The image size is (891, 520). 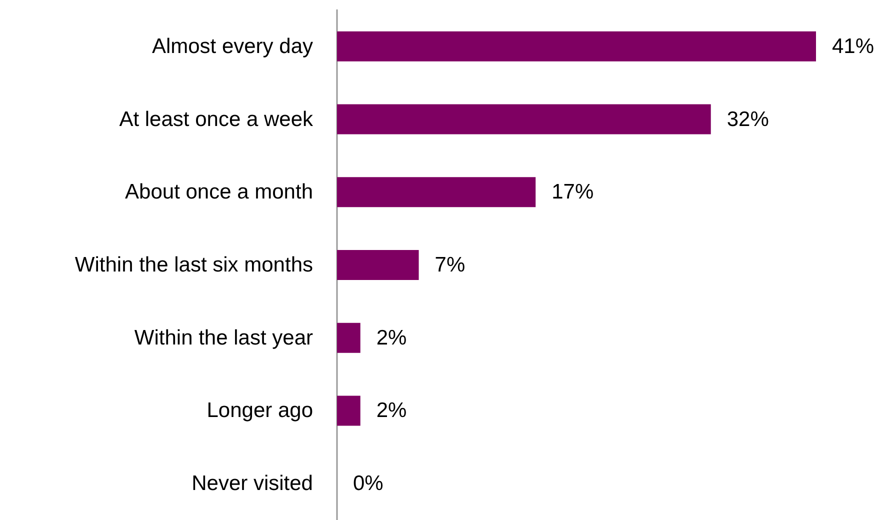 What do you see at coordinates (368, 484) in the screenshot?
I see `data-label: 0%` at bounding box center [368, 484].